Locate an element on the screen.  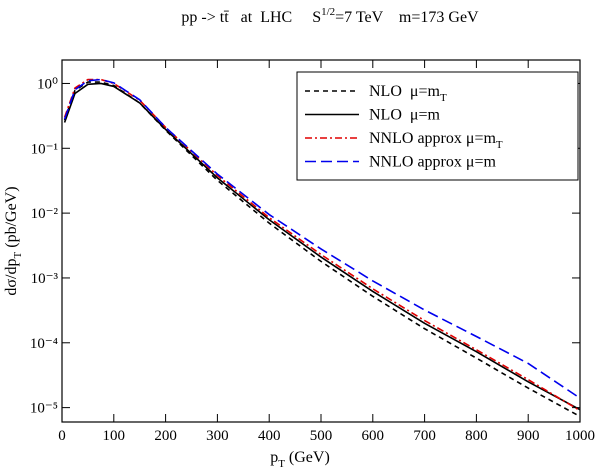
x-tick-label: 0 is located at coordinates (62, 436).